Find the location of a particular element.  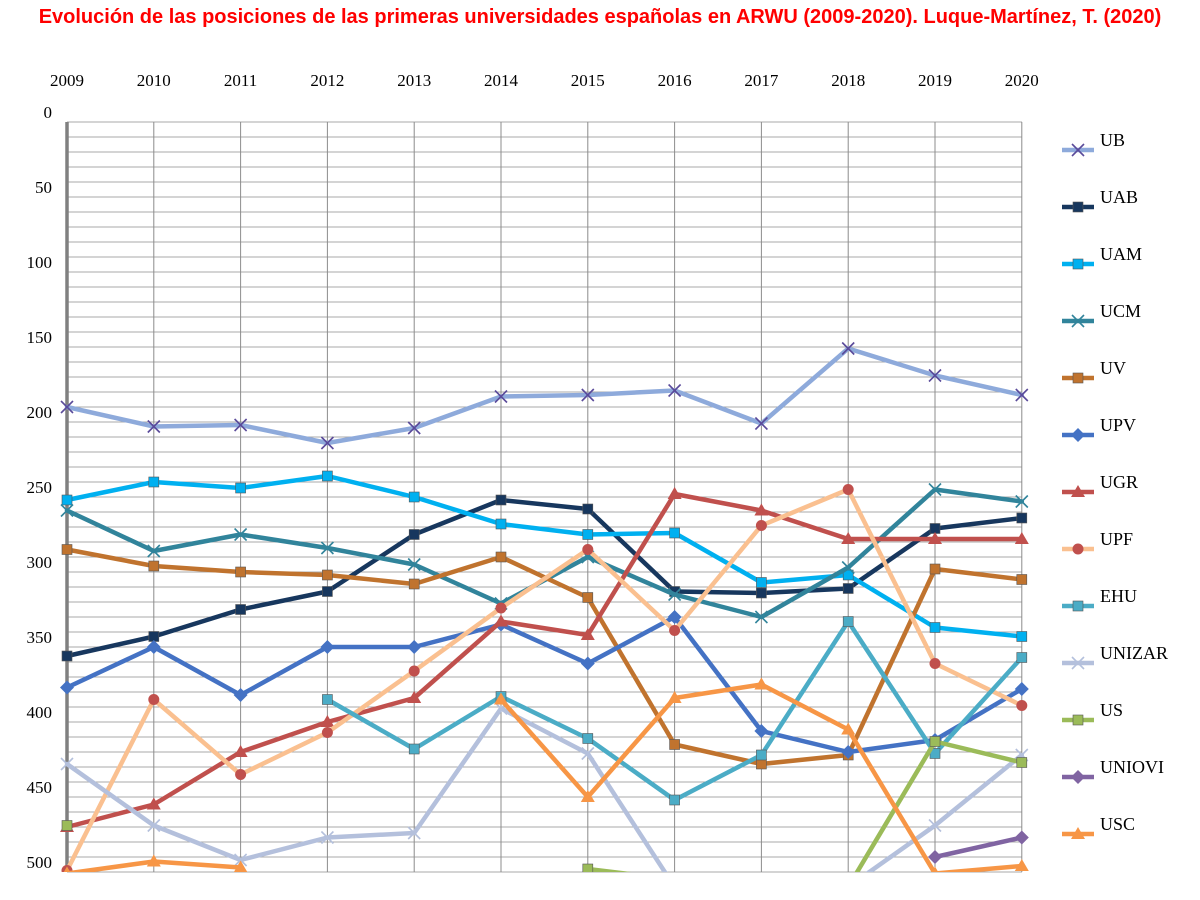

x-tick-label: 2011 is located at coordinates (240, 80).